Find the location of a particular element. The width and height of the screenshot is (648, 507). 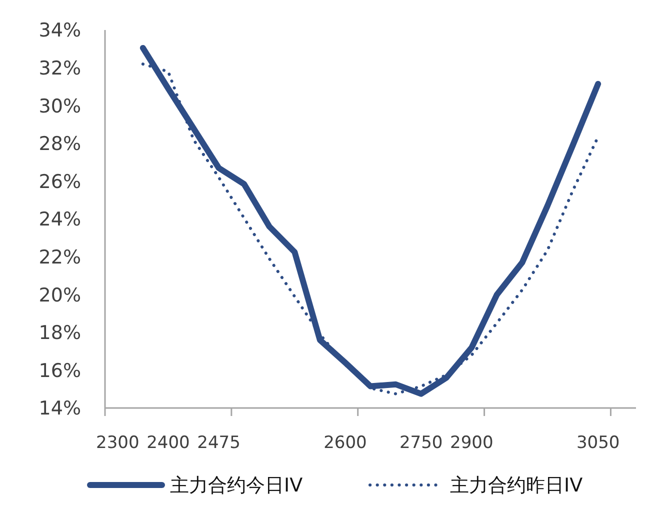

y-tick-label: 30% is located at coordinates (59, 106).